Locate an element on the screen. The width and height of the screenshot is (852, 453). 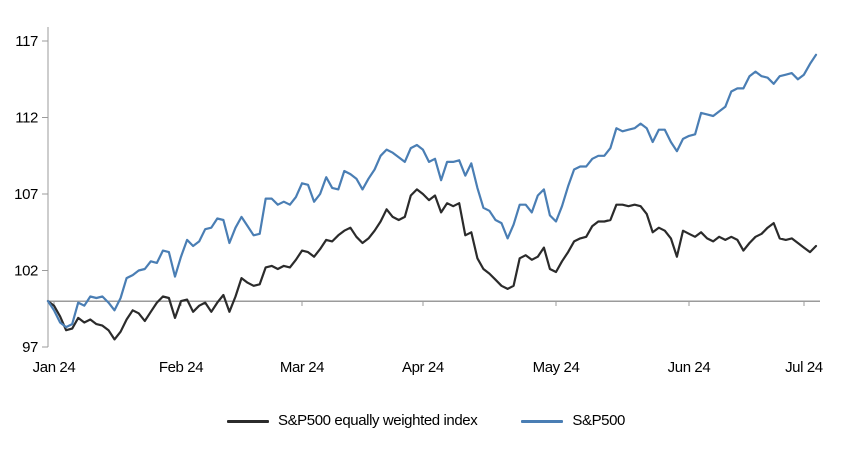
x-axis-tick-label: Jun 24 is located at coordinates (689, 367).